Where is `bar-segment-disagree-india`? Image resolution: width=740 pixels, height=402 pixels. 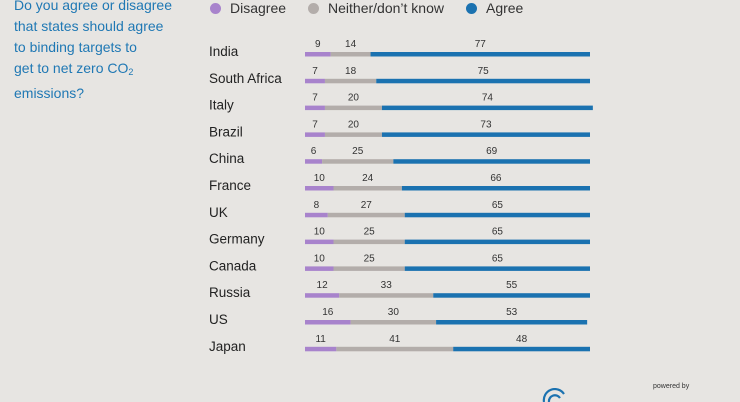 bar-segment-disagree-india is located at coordinates (318, 54).